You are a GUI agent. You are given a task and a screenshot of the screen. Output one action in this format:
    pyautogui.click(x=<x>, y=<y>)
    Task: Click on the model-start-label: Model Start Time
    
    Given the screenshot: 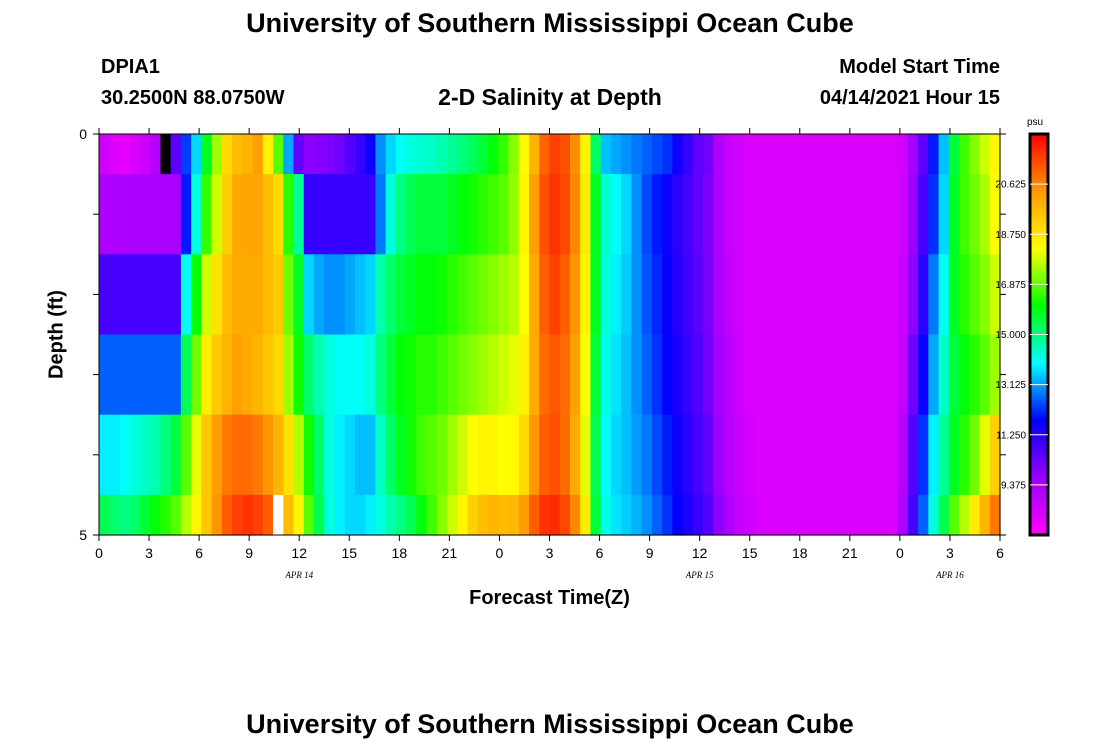 What is the action you would take?
    pyautogui.click(x=919, y=67)
    